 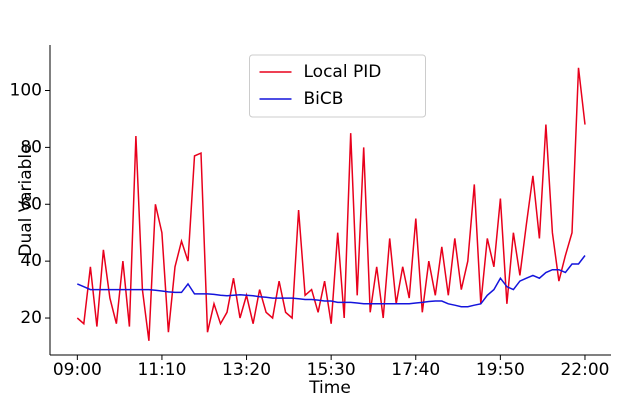 What do you see at coordinates (31, 318) in the screenshot?
I see `y-tick-label: 20` at bounding box center [31, 318].